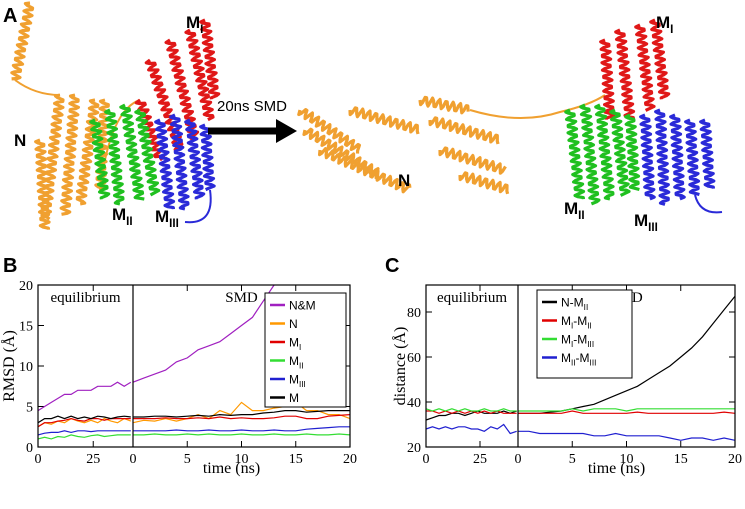 The width and height of the screenshot is (745, 509). What do you see at coordinates (572, 459) in the screenshot?
I see `x-tick-label: 5` at bounding box center [572, 459].